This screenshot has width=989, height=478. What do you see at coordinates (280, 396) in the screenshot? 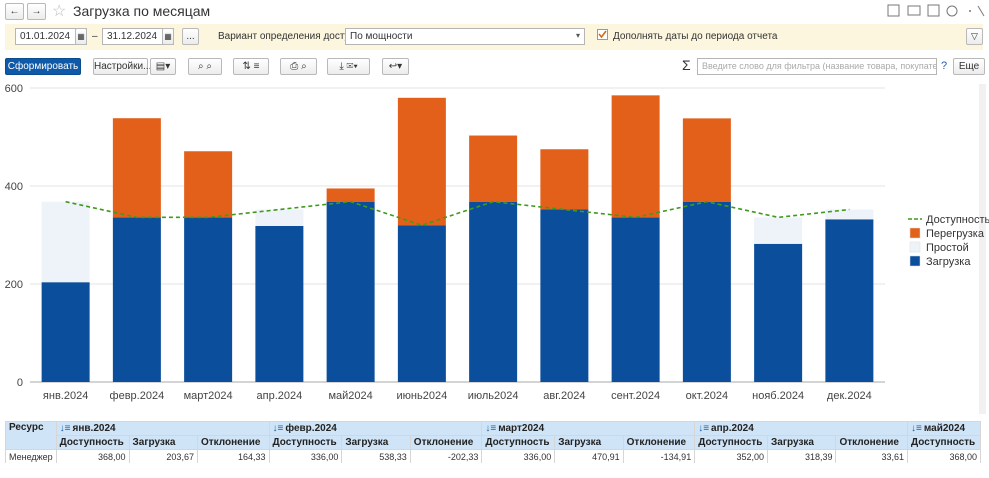
I see `x-tick-label: апр.2024` at bounding box center [280, 396].